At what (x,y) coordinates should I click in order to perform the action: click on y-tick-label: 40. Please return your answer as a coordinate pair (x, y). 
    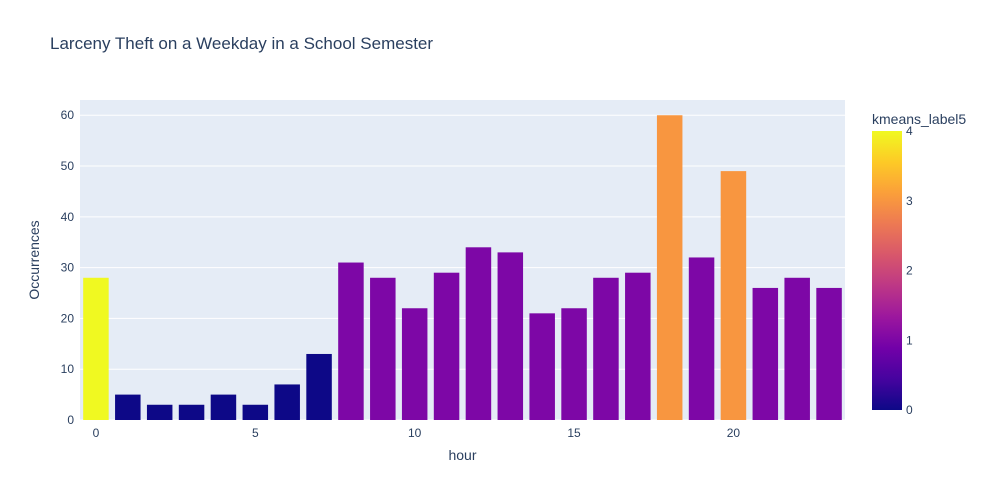
    Looking at the image, I should click on (68, 217).